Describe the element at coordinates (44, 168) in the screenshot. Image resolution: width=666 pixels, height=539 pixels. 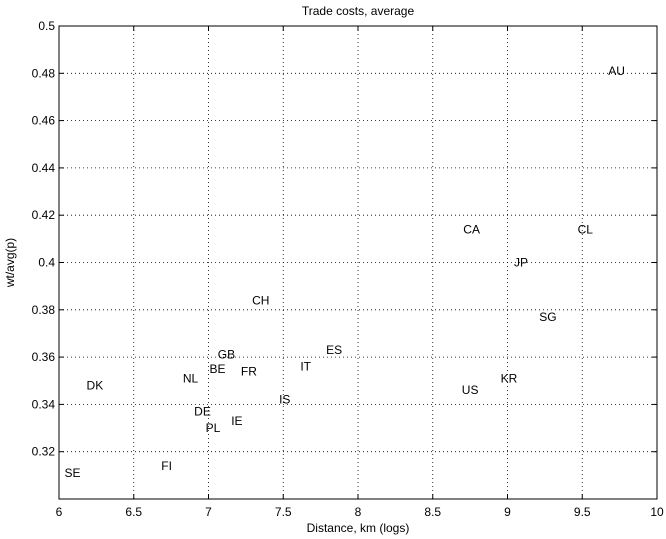
I see `y-tick-label: 0.44` at that location.